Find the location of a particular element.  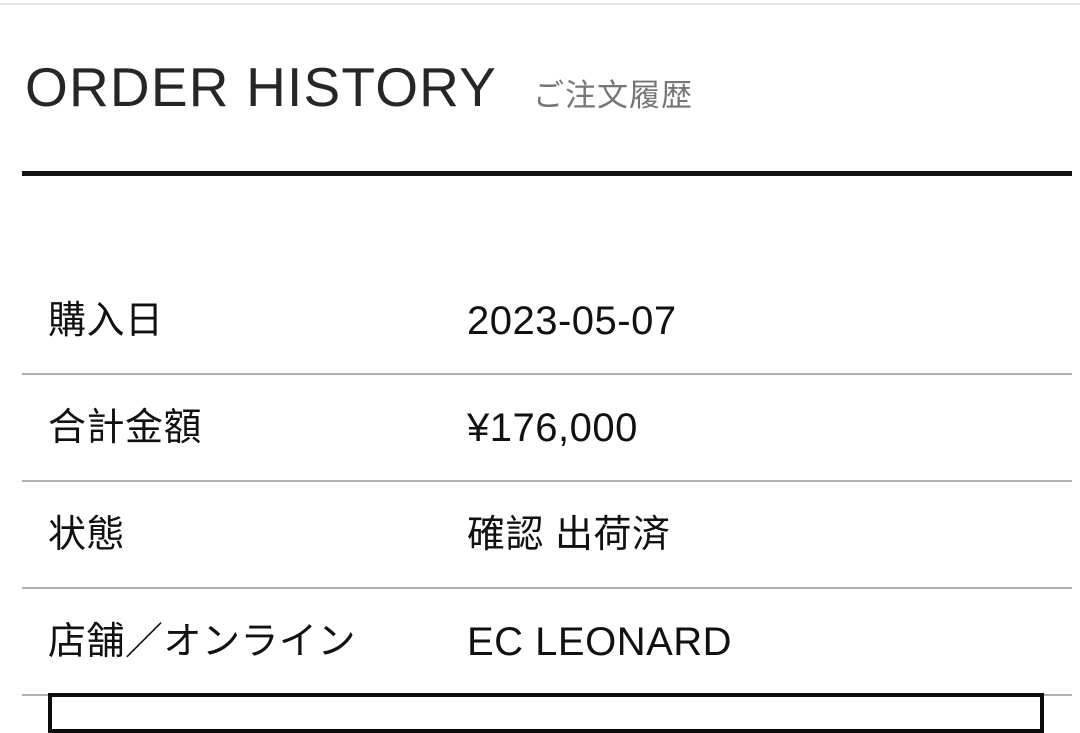

table-row: 合計金額 ¥176,000 is located at coordinates (547, 428).